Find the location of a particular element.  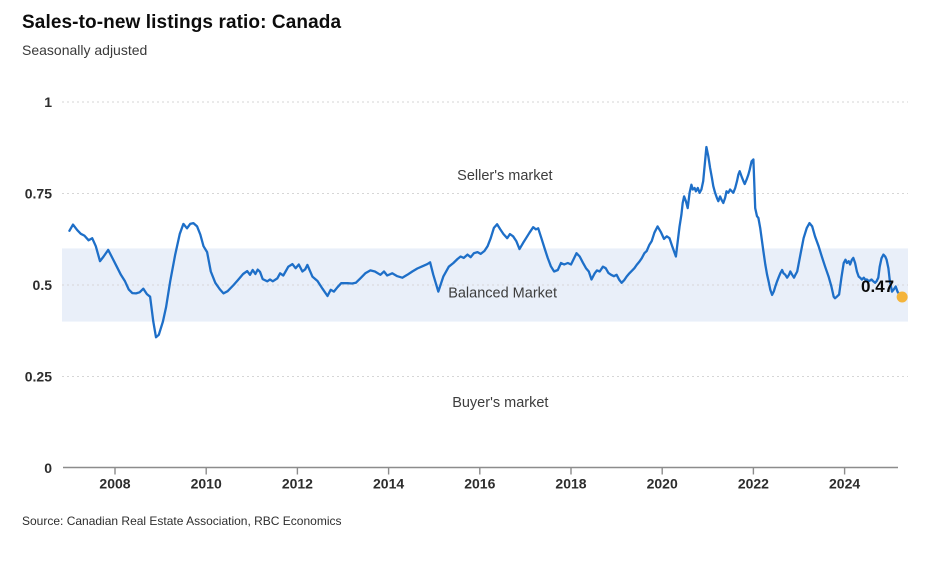

x-axis-label: 2008 is located at coordinates (114, 484).